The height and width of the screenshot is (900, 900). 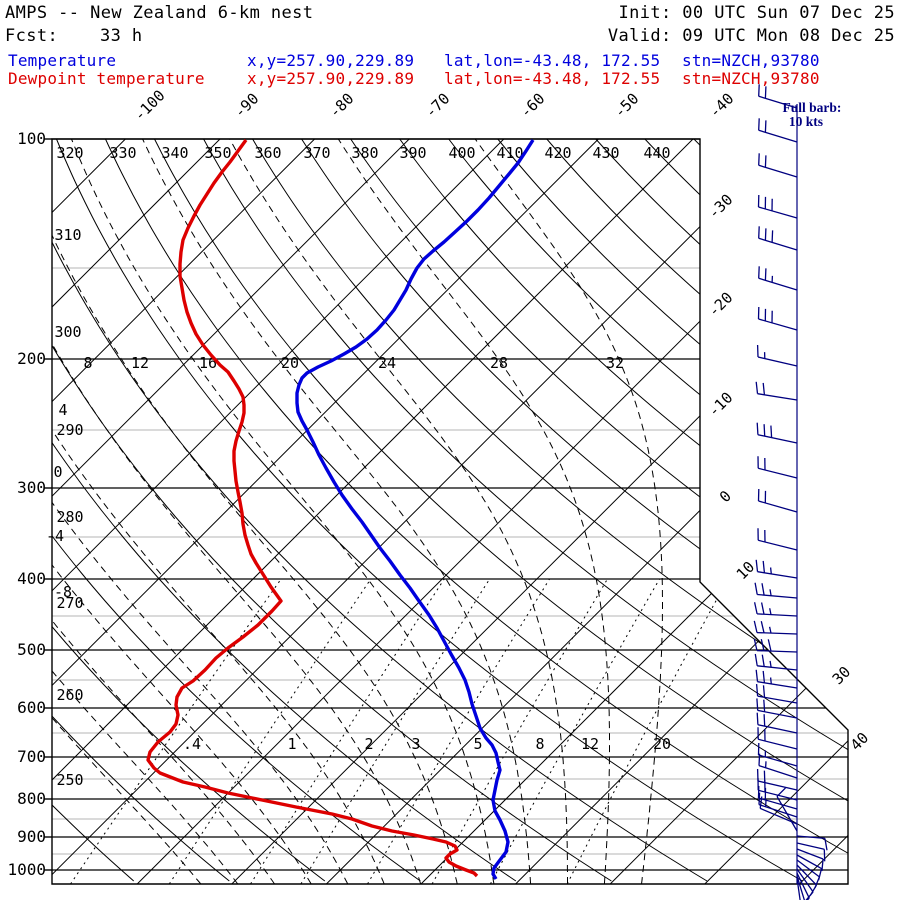 I want to click on svg-text: 420, so click(x=557, y=153).